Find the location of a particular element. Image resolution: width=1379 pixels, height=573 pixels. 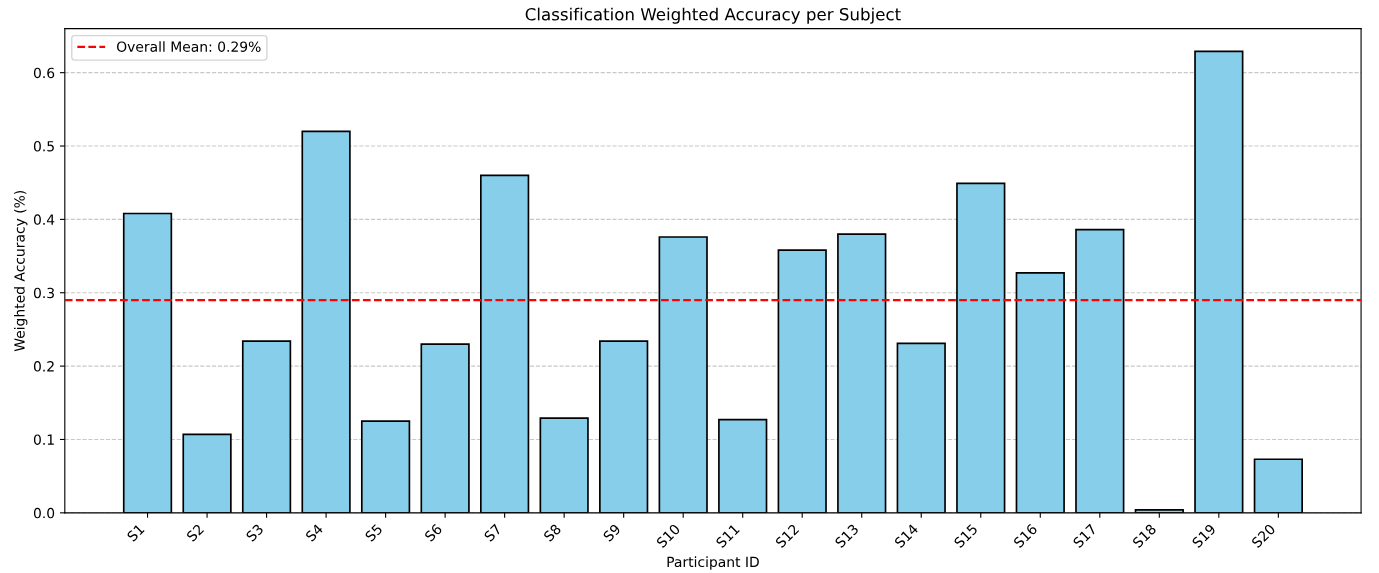

y-tick-label: 0.6 is located at coordinates (44, 73).